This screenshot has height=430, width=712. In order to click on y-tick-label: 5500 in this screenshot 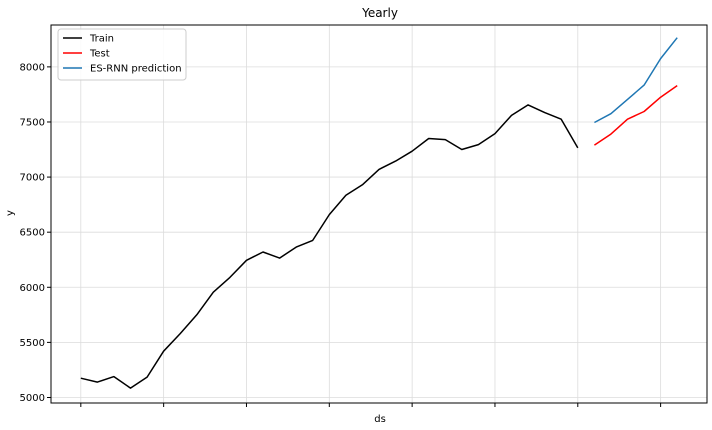, I will do `click(32, 343)`.